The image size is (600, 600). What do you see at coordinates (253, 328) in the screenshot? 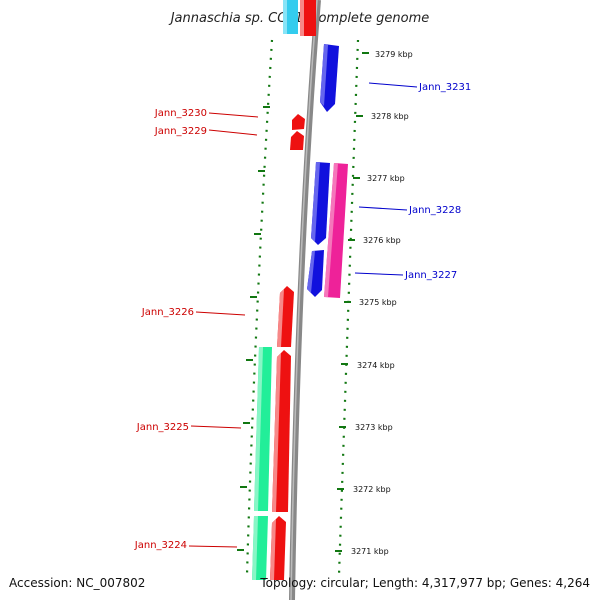
I see `inner-ruler-ticks` at bounding box center [253, 328].